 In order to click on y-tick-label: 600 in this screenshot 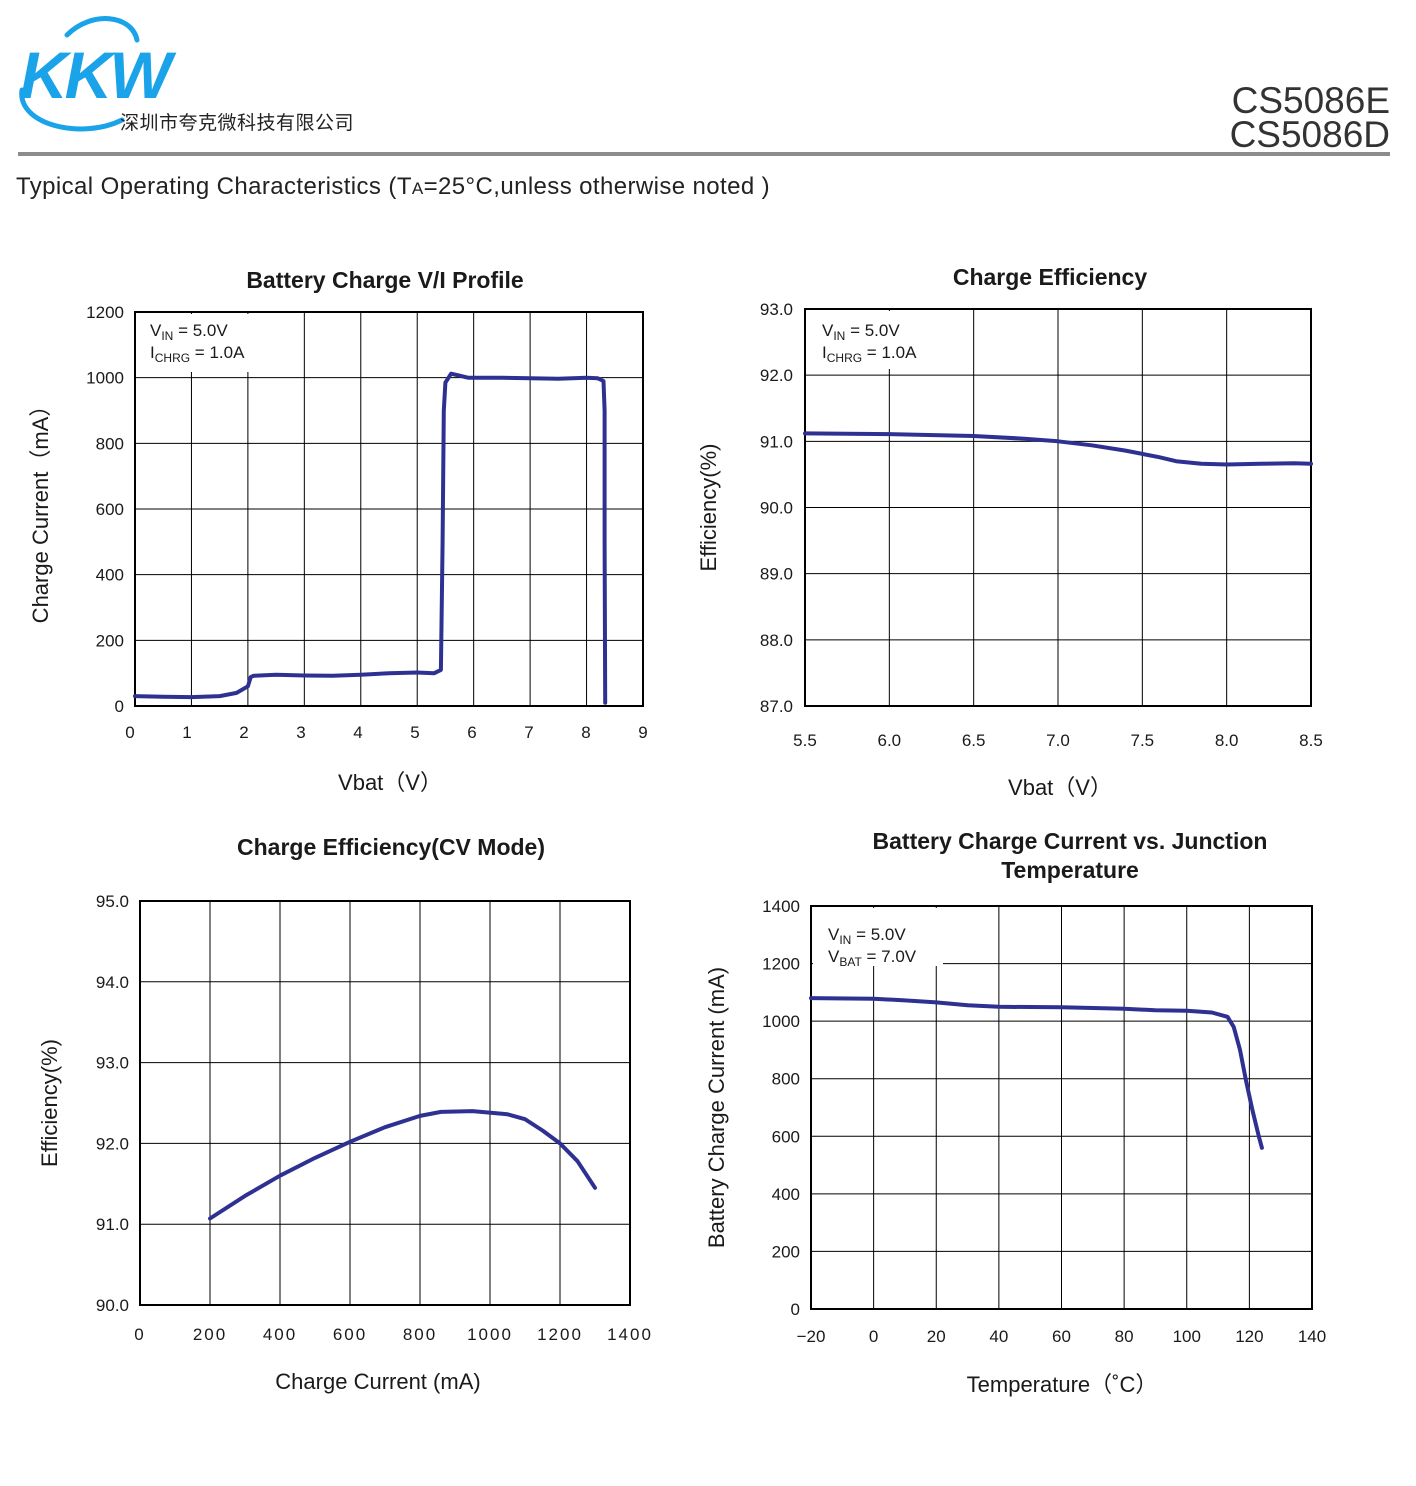, I will do `click(786, 1136)`.